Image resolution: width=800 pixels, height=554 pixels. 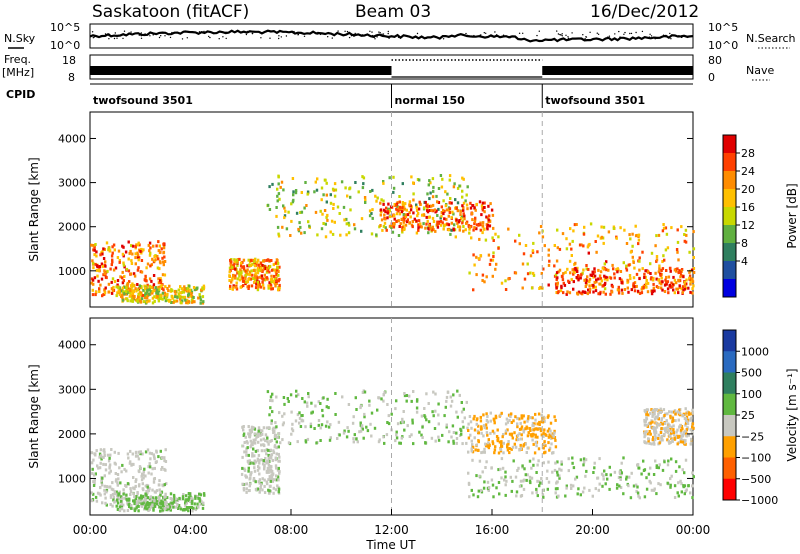 I want to click on freq-band, so click(x=617, y=70).